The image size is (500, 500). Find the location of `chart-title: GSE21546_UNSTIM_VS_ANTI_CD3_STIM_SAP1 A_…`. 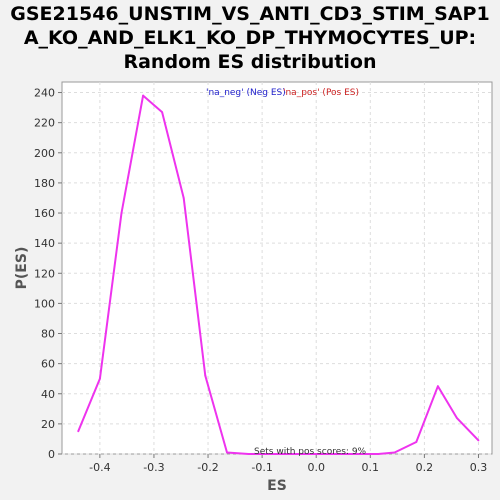

chart-title: GSE21546_UNSTIM_VS_ANTI_CD3_STIM_SAP1 A_… is located at coordinates (250, 38).